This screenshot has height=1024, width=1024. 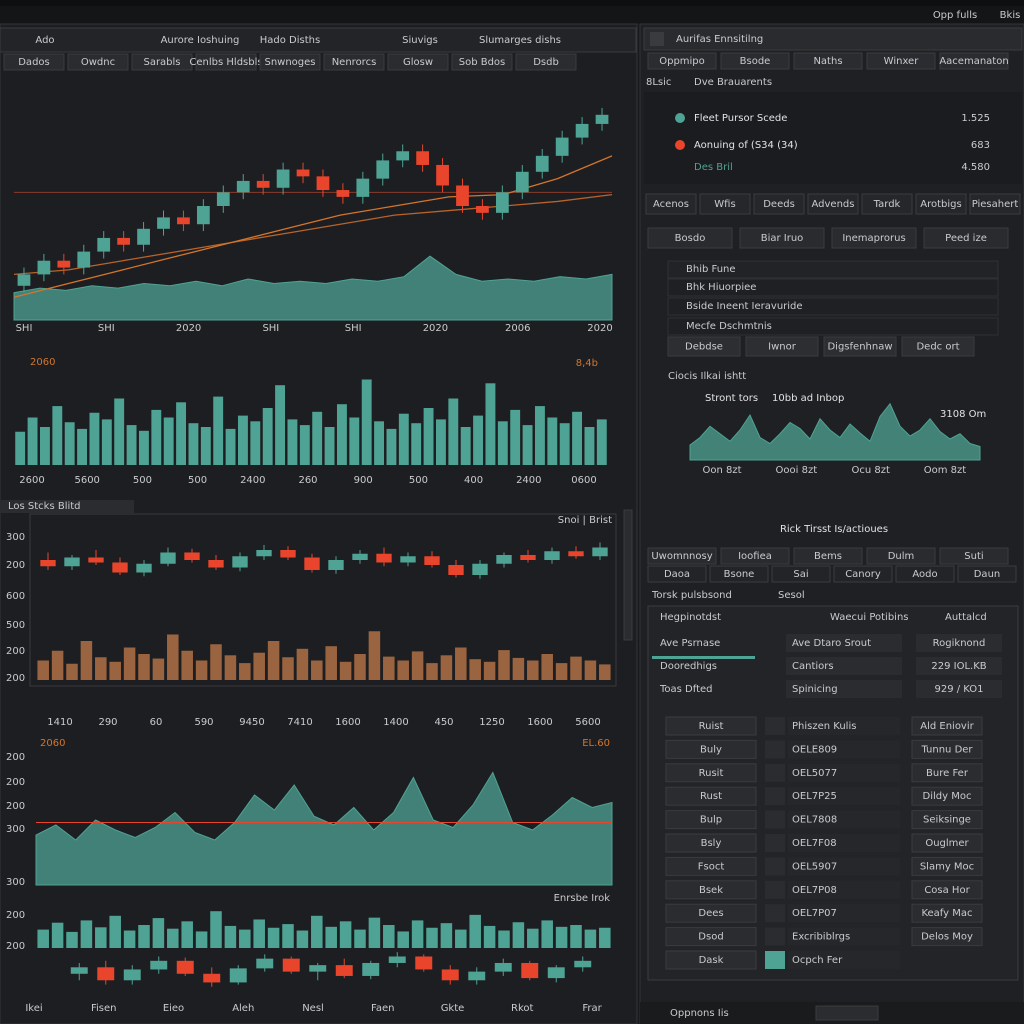 What do you see at coordinates (947, 890) in the screenshot?
I see `label: Cosa Hor` at bounding box center [947, 890].